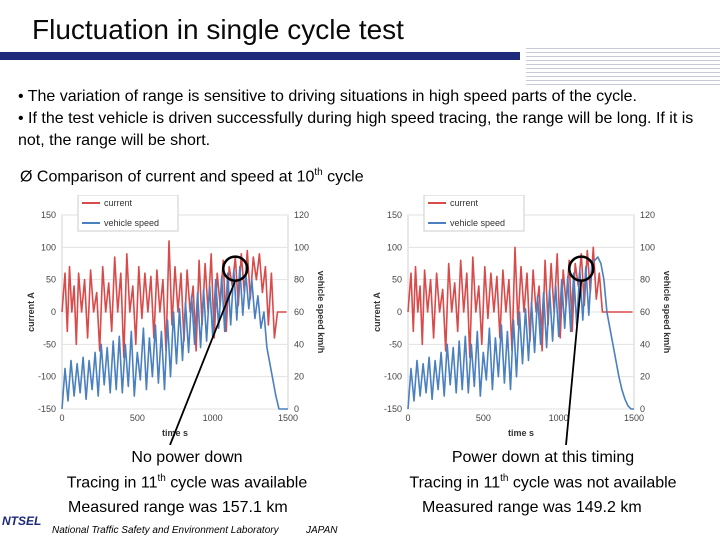  Describe the element at coordinates (22, 521) in the screenshot. I see `ntsel-logo: NTSEL` at that location.